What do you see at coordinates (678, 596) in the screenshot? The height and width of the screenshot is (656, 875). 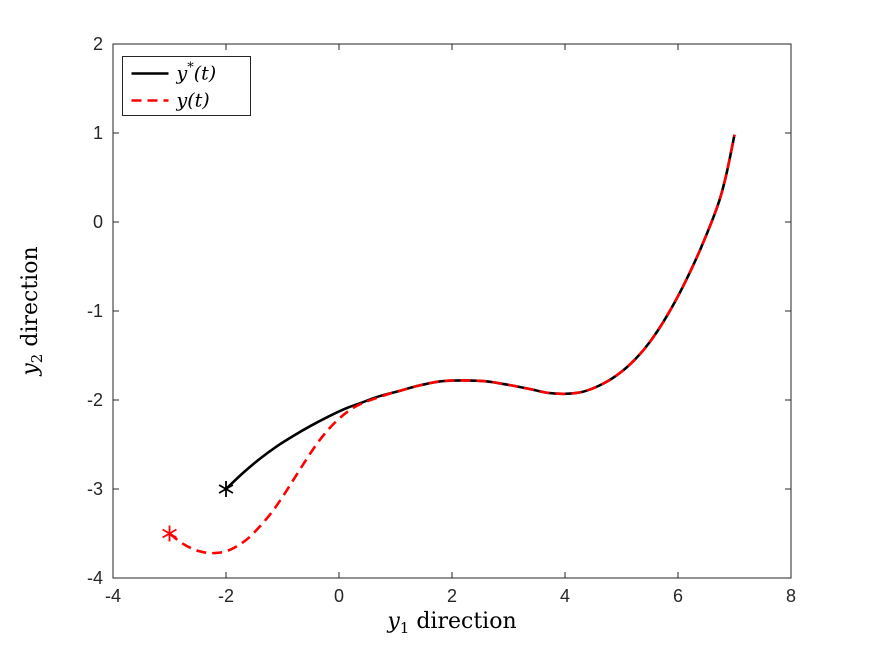 I see `x-tick-label: 6` at bounding box center [678, 596].